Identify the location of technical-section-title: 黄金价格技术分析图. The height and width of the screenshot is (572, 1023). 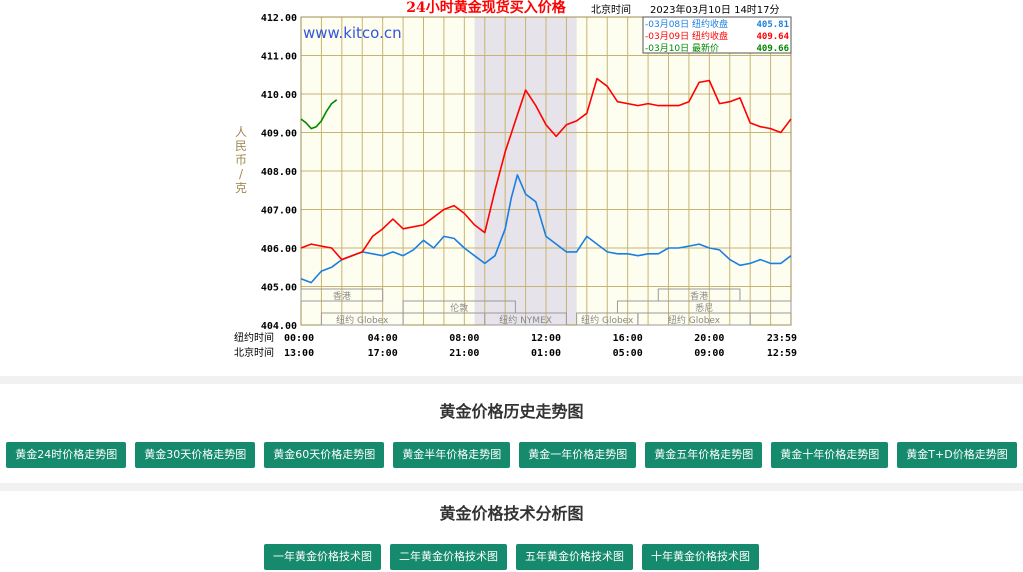
(511, 513).